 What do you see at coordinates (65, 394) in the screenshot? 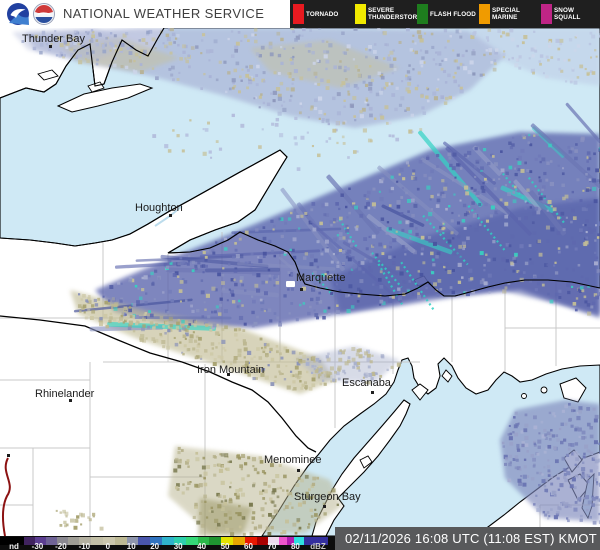
I see `city-label-rhinelander: Rhinelander` at bounding box center [65, 394].